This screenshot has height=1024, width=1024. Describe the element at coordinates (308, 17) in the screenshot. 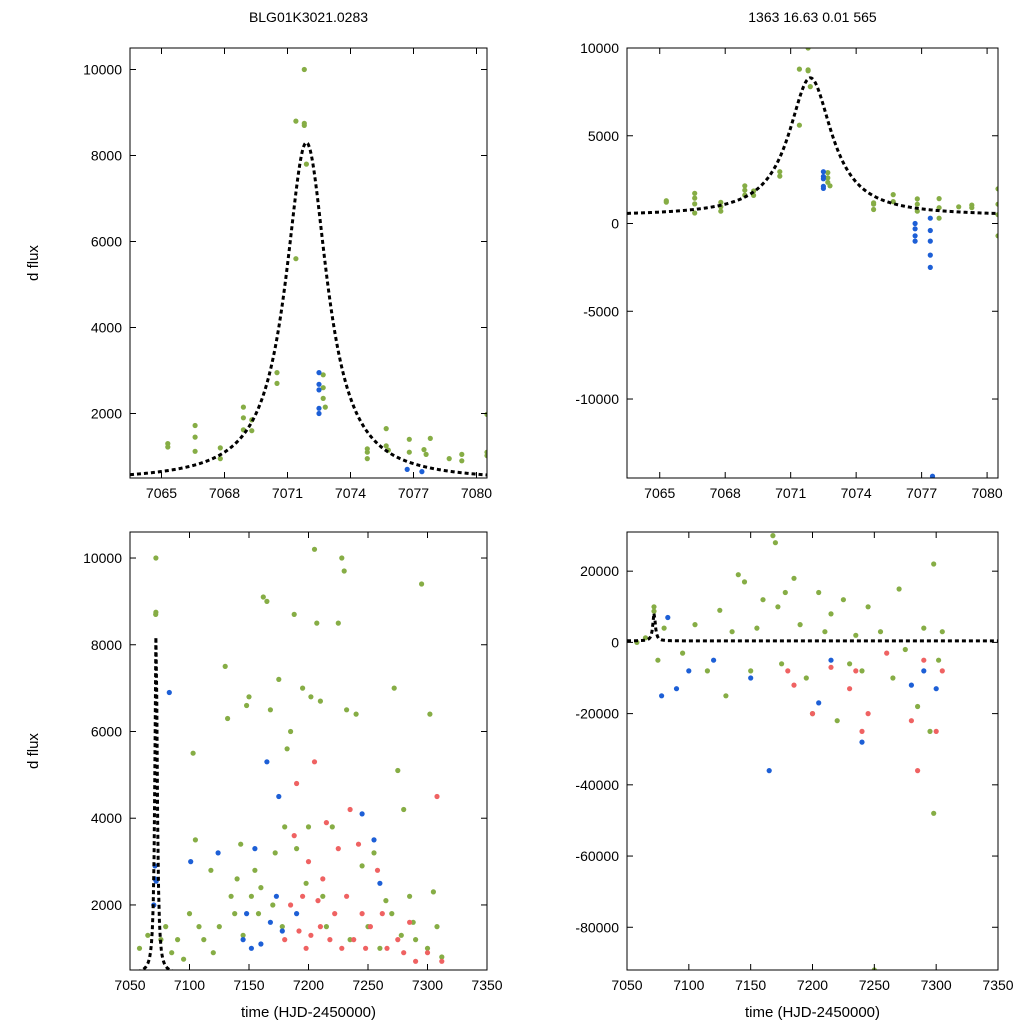

I see `panel-title: BLG01K3021.0283` at that location.